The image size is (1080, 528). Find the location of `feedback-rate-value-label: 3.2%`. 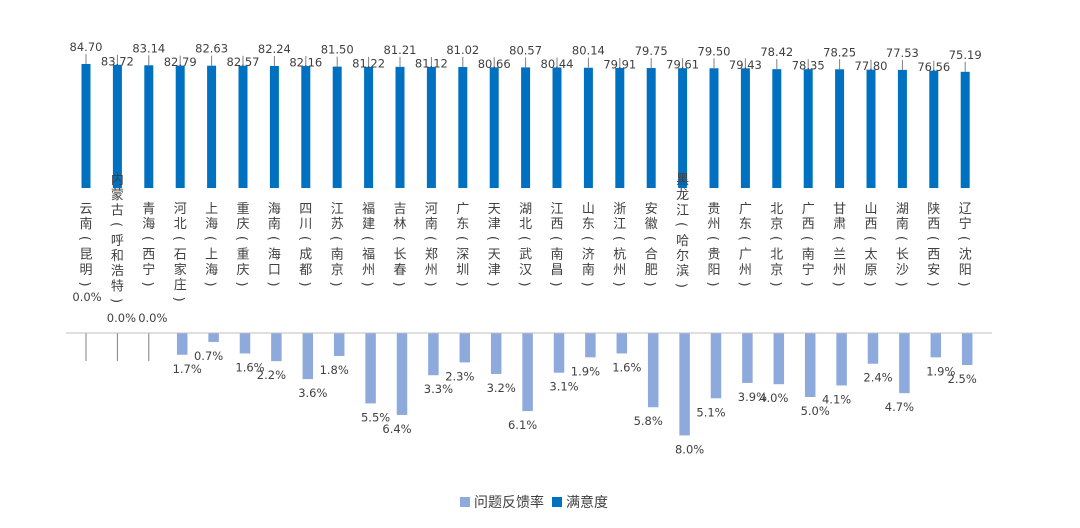

feedback-rate-value-label: 3.2% is located at coordinates (501, 388).